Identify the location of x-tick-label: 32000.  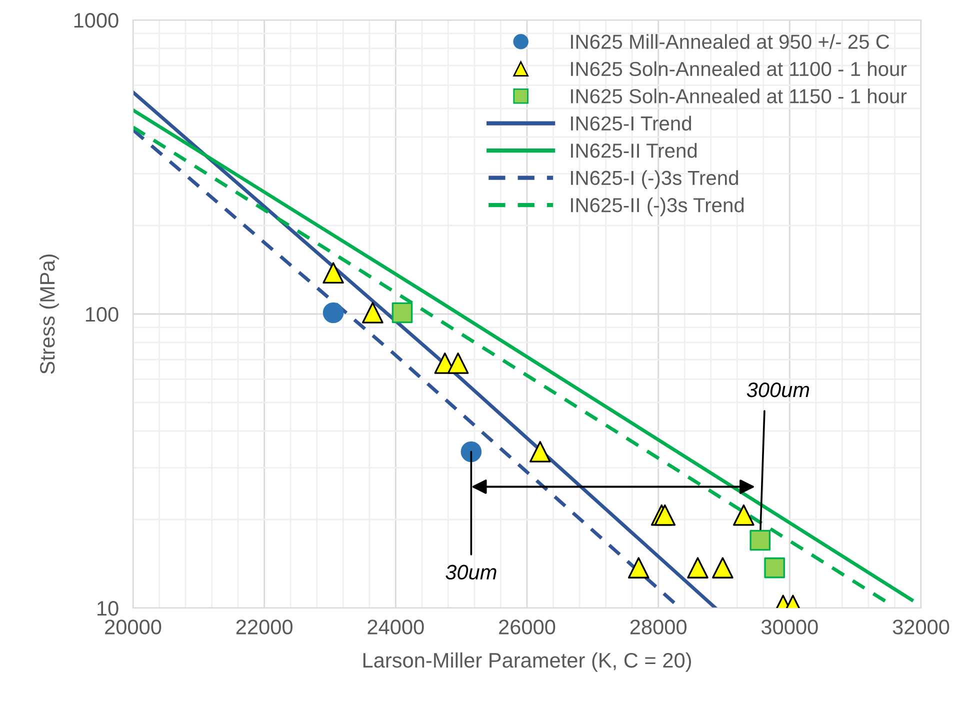
(921, 627).